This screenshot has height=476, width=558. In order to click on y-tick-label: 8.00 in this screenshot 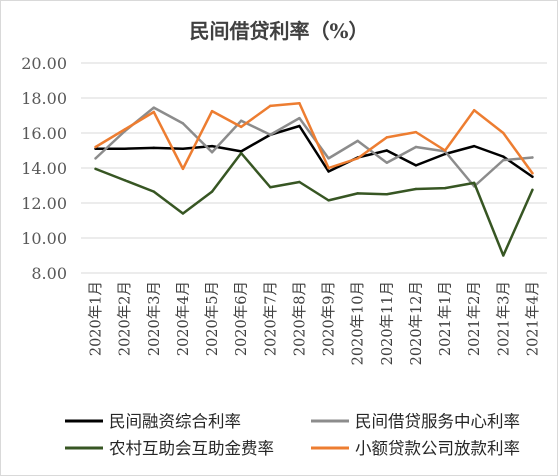, I will do `click(49, 273)`.